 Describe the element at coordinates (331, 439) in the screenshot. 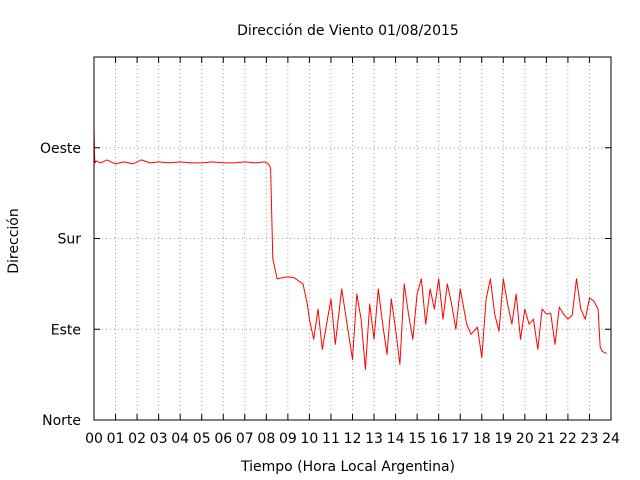

I see `x-tick-label: 11` at that location.